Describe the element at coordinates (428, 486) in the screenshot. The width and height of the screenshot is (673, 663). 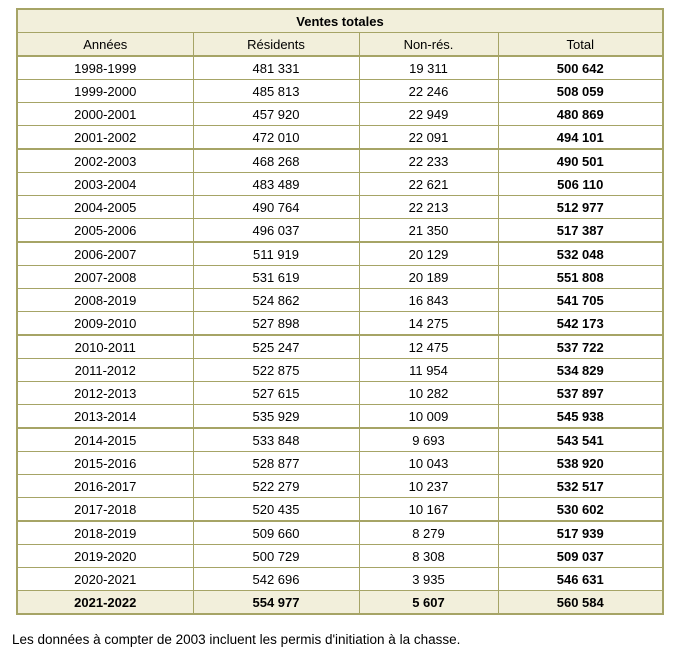
I see `cell-non-residents: 10 237` at that location.